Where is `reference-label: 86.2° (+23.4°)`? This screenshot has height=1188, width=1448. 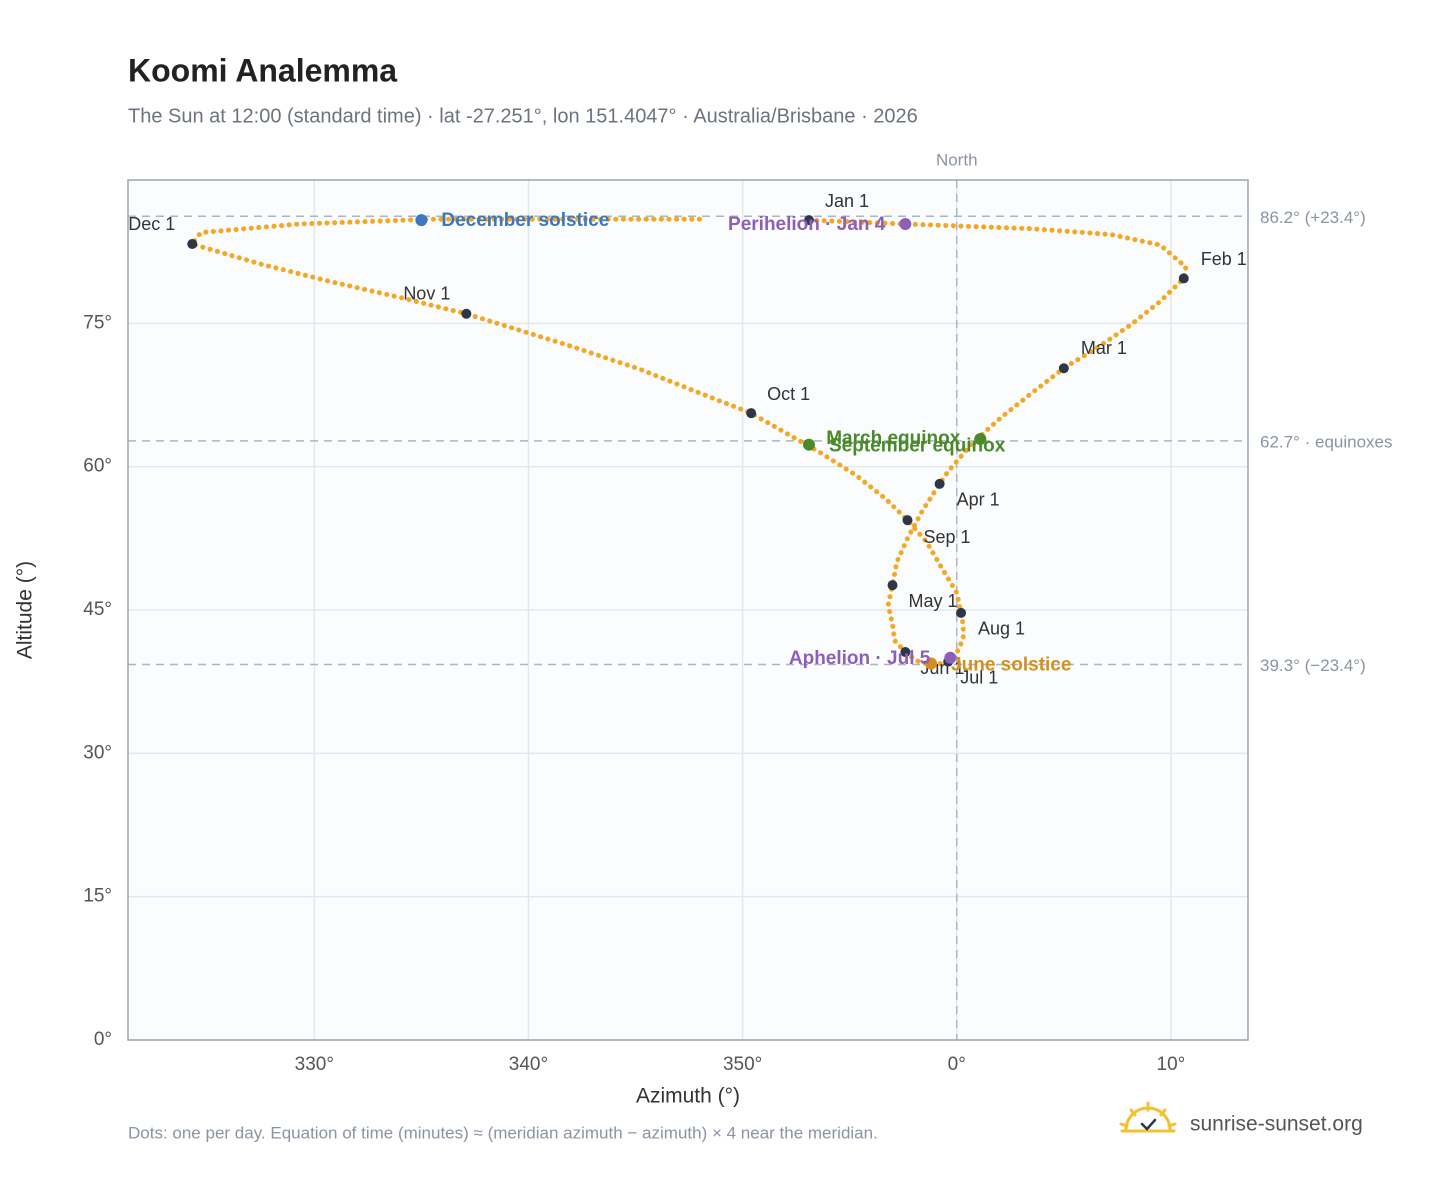
reference-label: 86.2° (+23.4°) is located at coordinates (1313, 217).